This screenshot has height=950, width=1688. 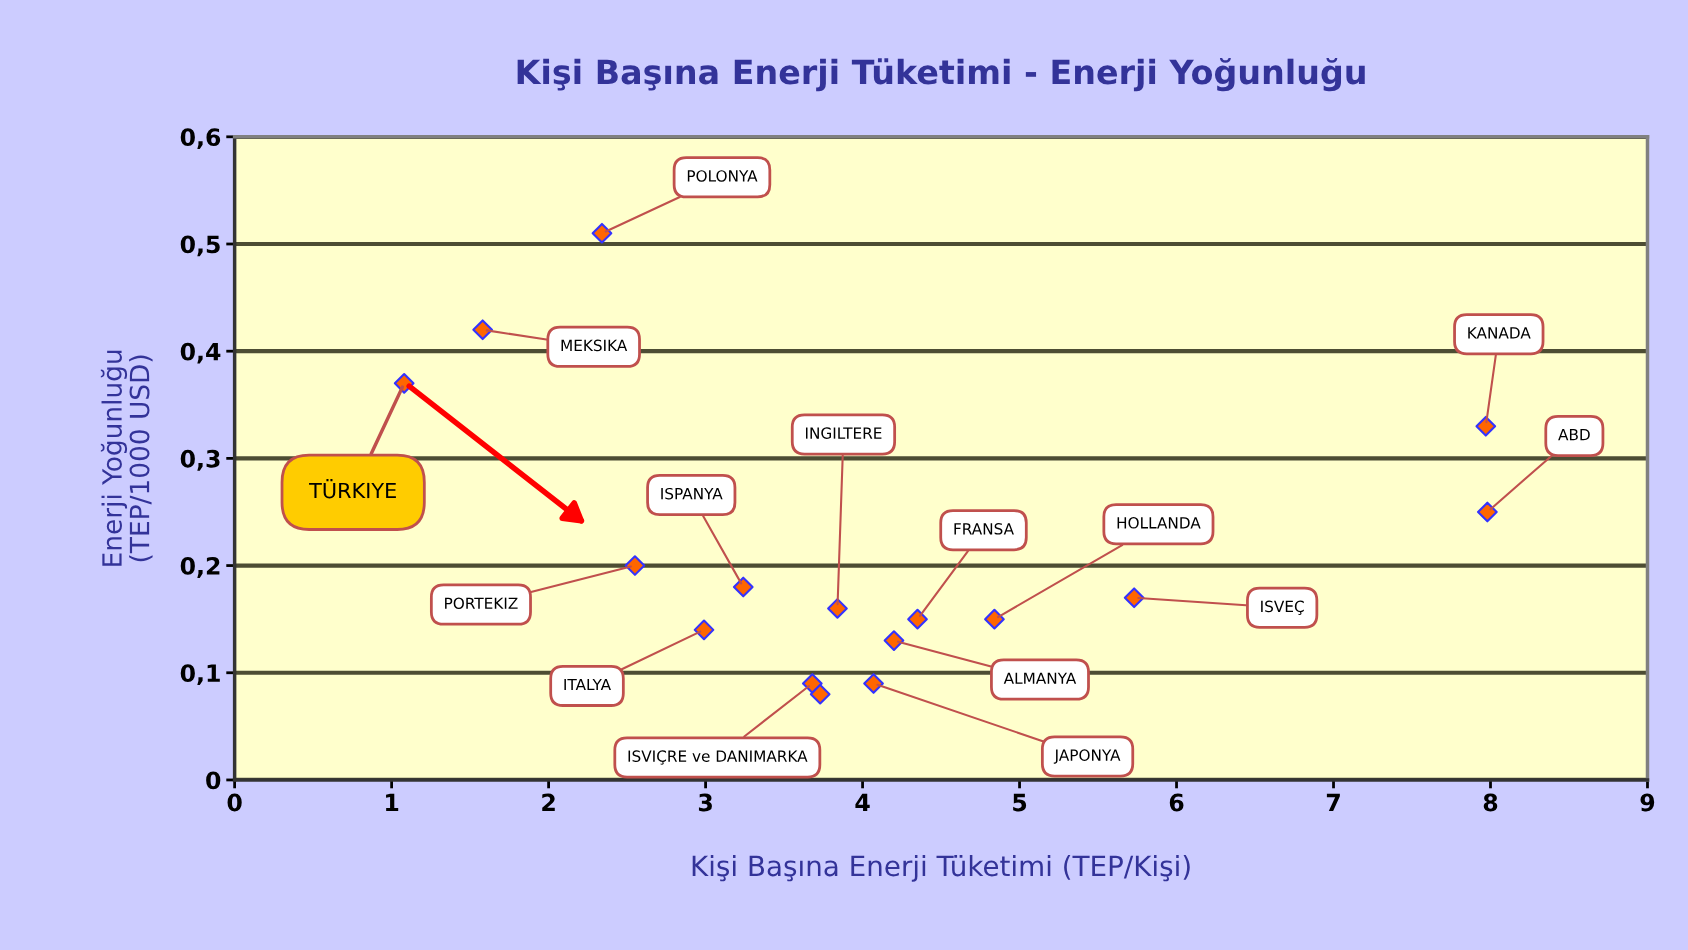 What do you see at coordinates (984, 529) in the screenshot?
I see `annotation: FRANSA` at bounding box center [984, 529].